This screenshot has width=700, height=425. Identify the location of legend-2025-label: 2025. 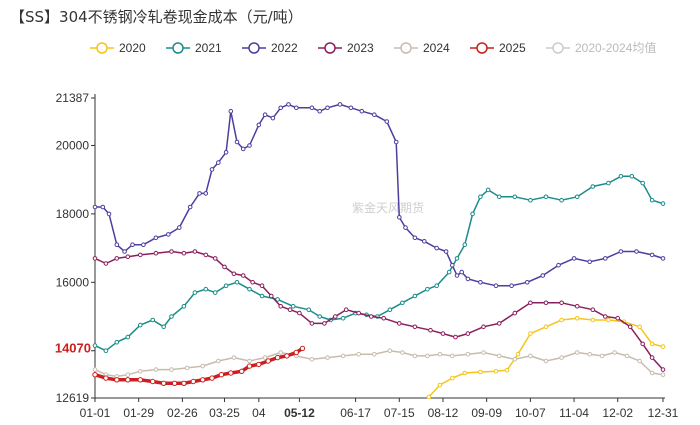
(512, 48).